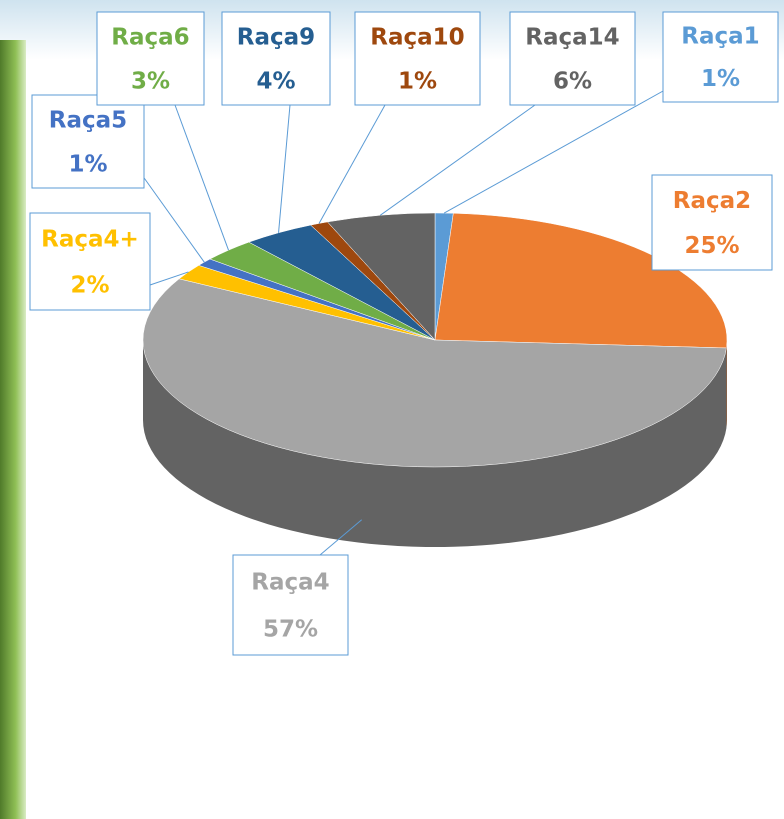 This screenshot has height=819, width=784. Describe the element at coordinates (150, 81) in the screenshot. I see `value-label: 3%` at that location.